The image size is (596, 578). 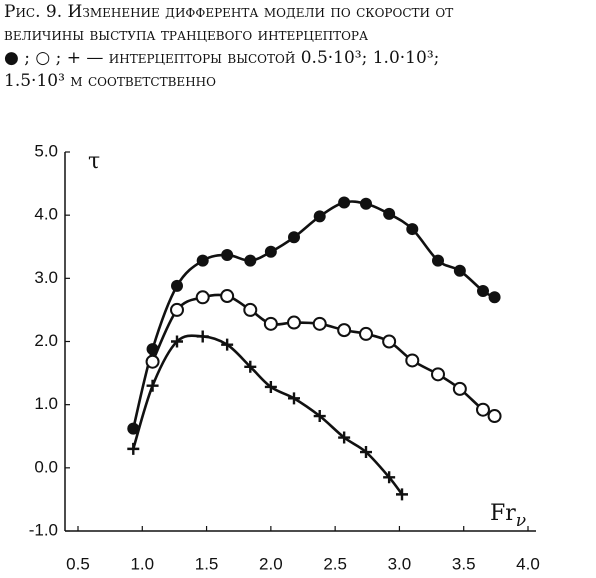 I want to click on y-tick-label: 0.0, so click(x=46, y=466).